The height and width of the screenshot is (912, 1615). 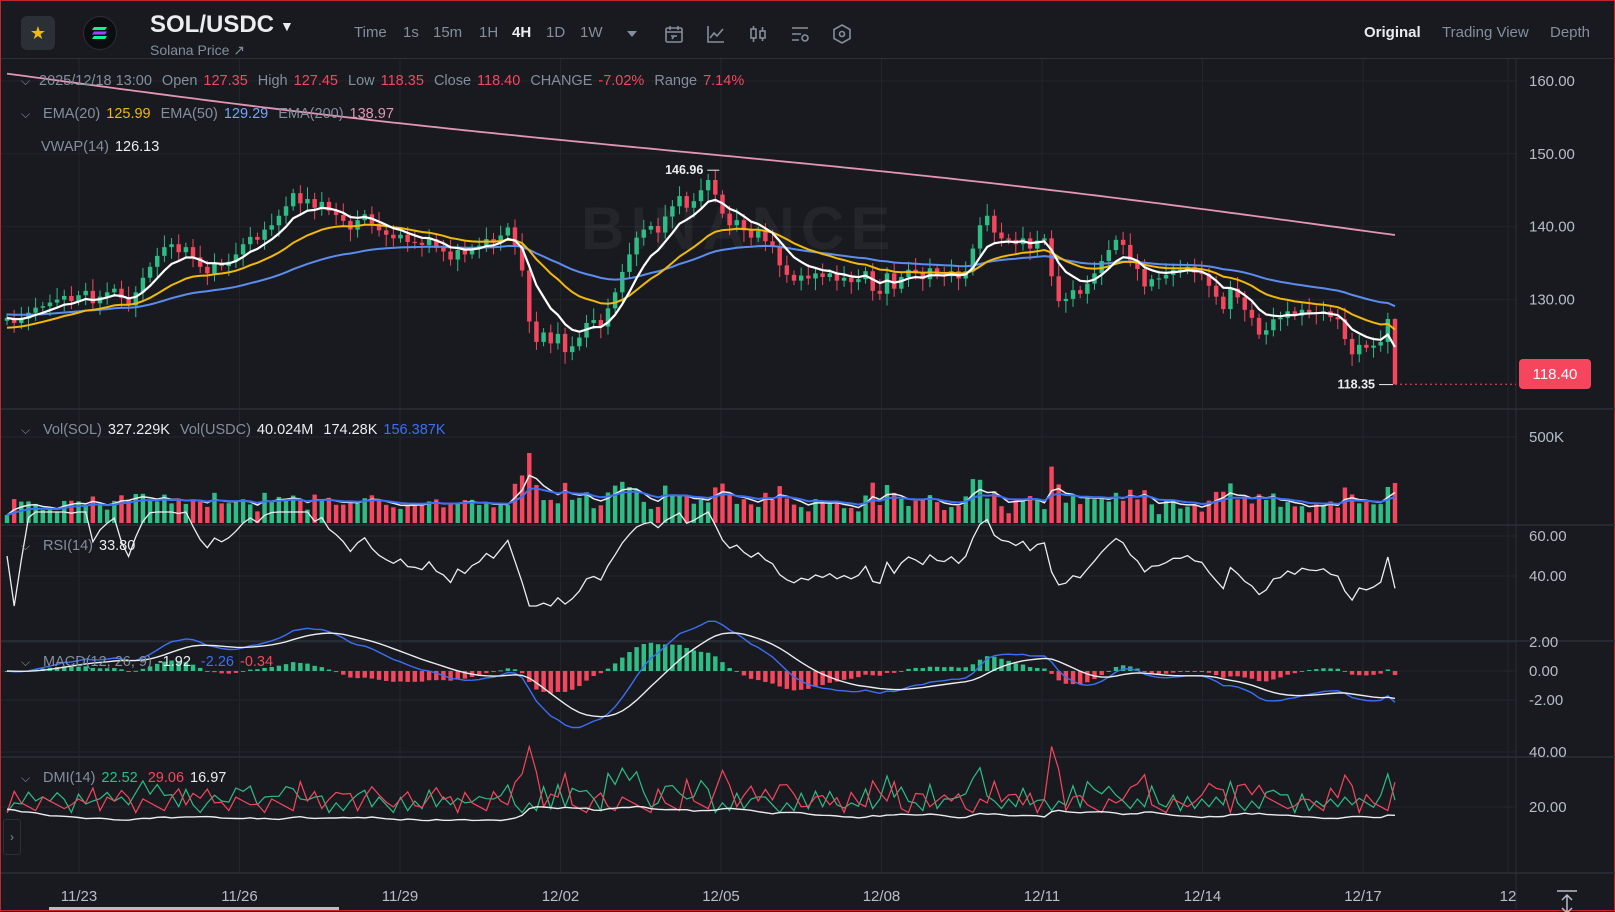 I want to click on ohlc-date: 2025/12/18 13:00, so click(x=95, y=81).